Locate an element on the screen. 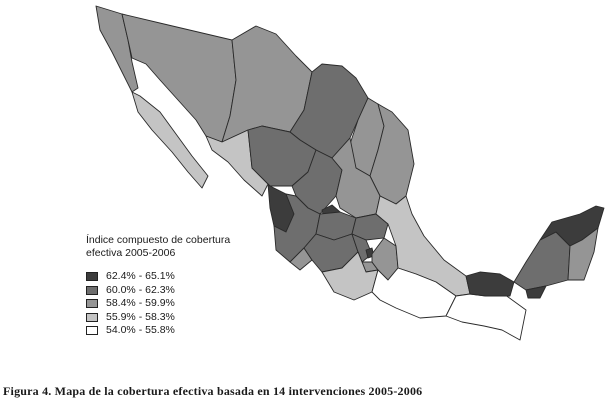 The height and width of the screenshot is (403, 605). legend-label: 60.0% - 62.3% is located at coordinates (140, 289).